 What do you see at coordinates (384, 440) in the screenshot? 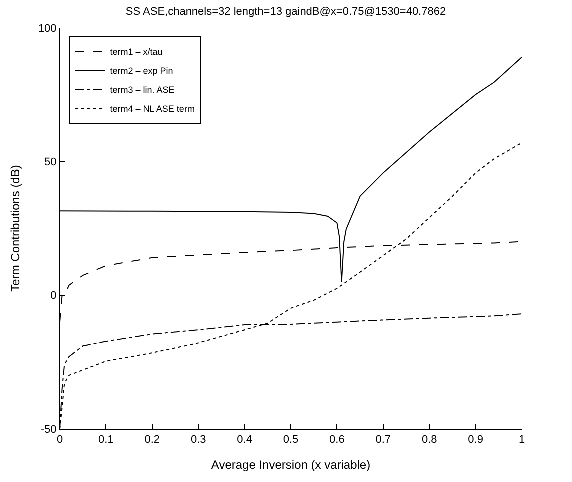
I see `x-tick-label: 0.7` at bounding box center [384, 440].